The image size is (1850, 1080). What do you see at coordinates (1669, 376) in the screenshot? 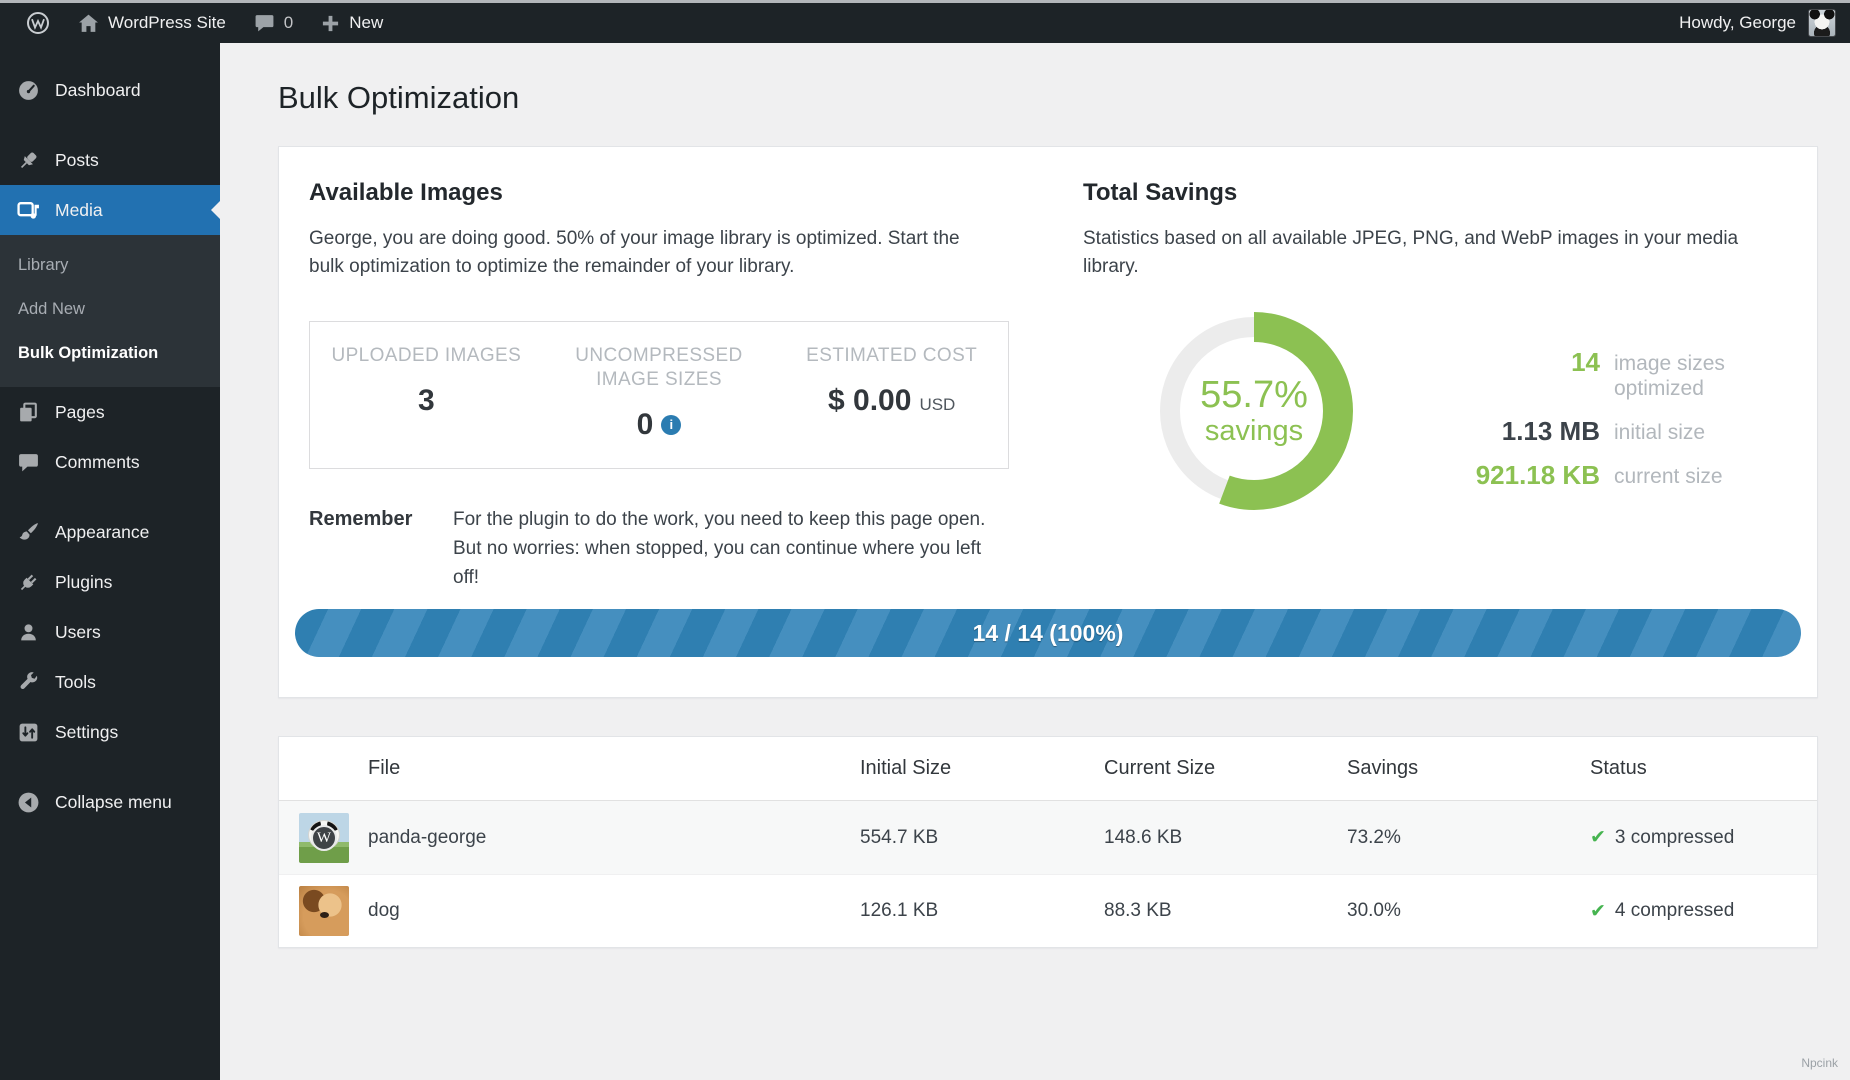
I see `stat-label: image sizes optimized` at bounding box center [1669, 376].